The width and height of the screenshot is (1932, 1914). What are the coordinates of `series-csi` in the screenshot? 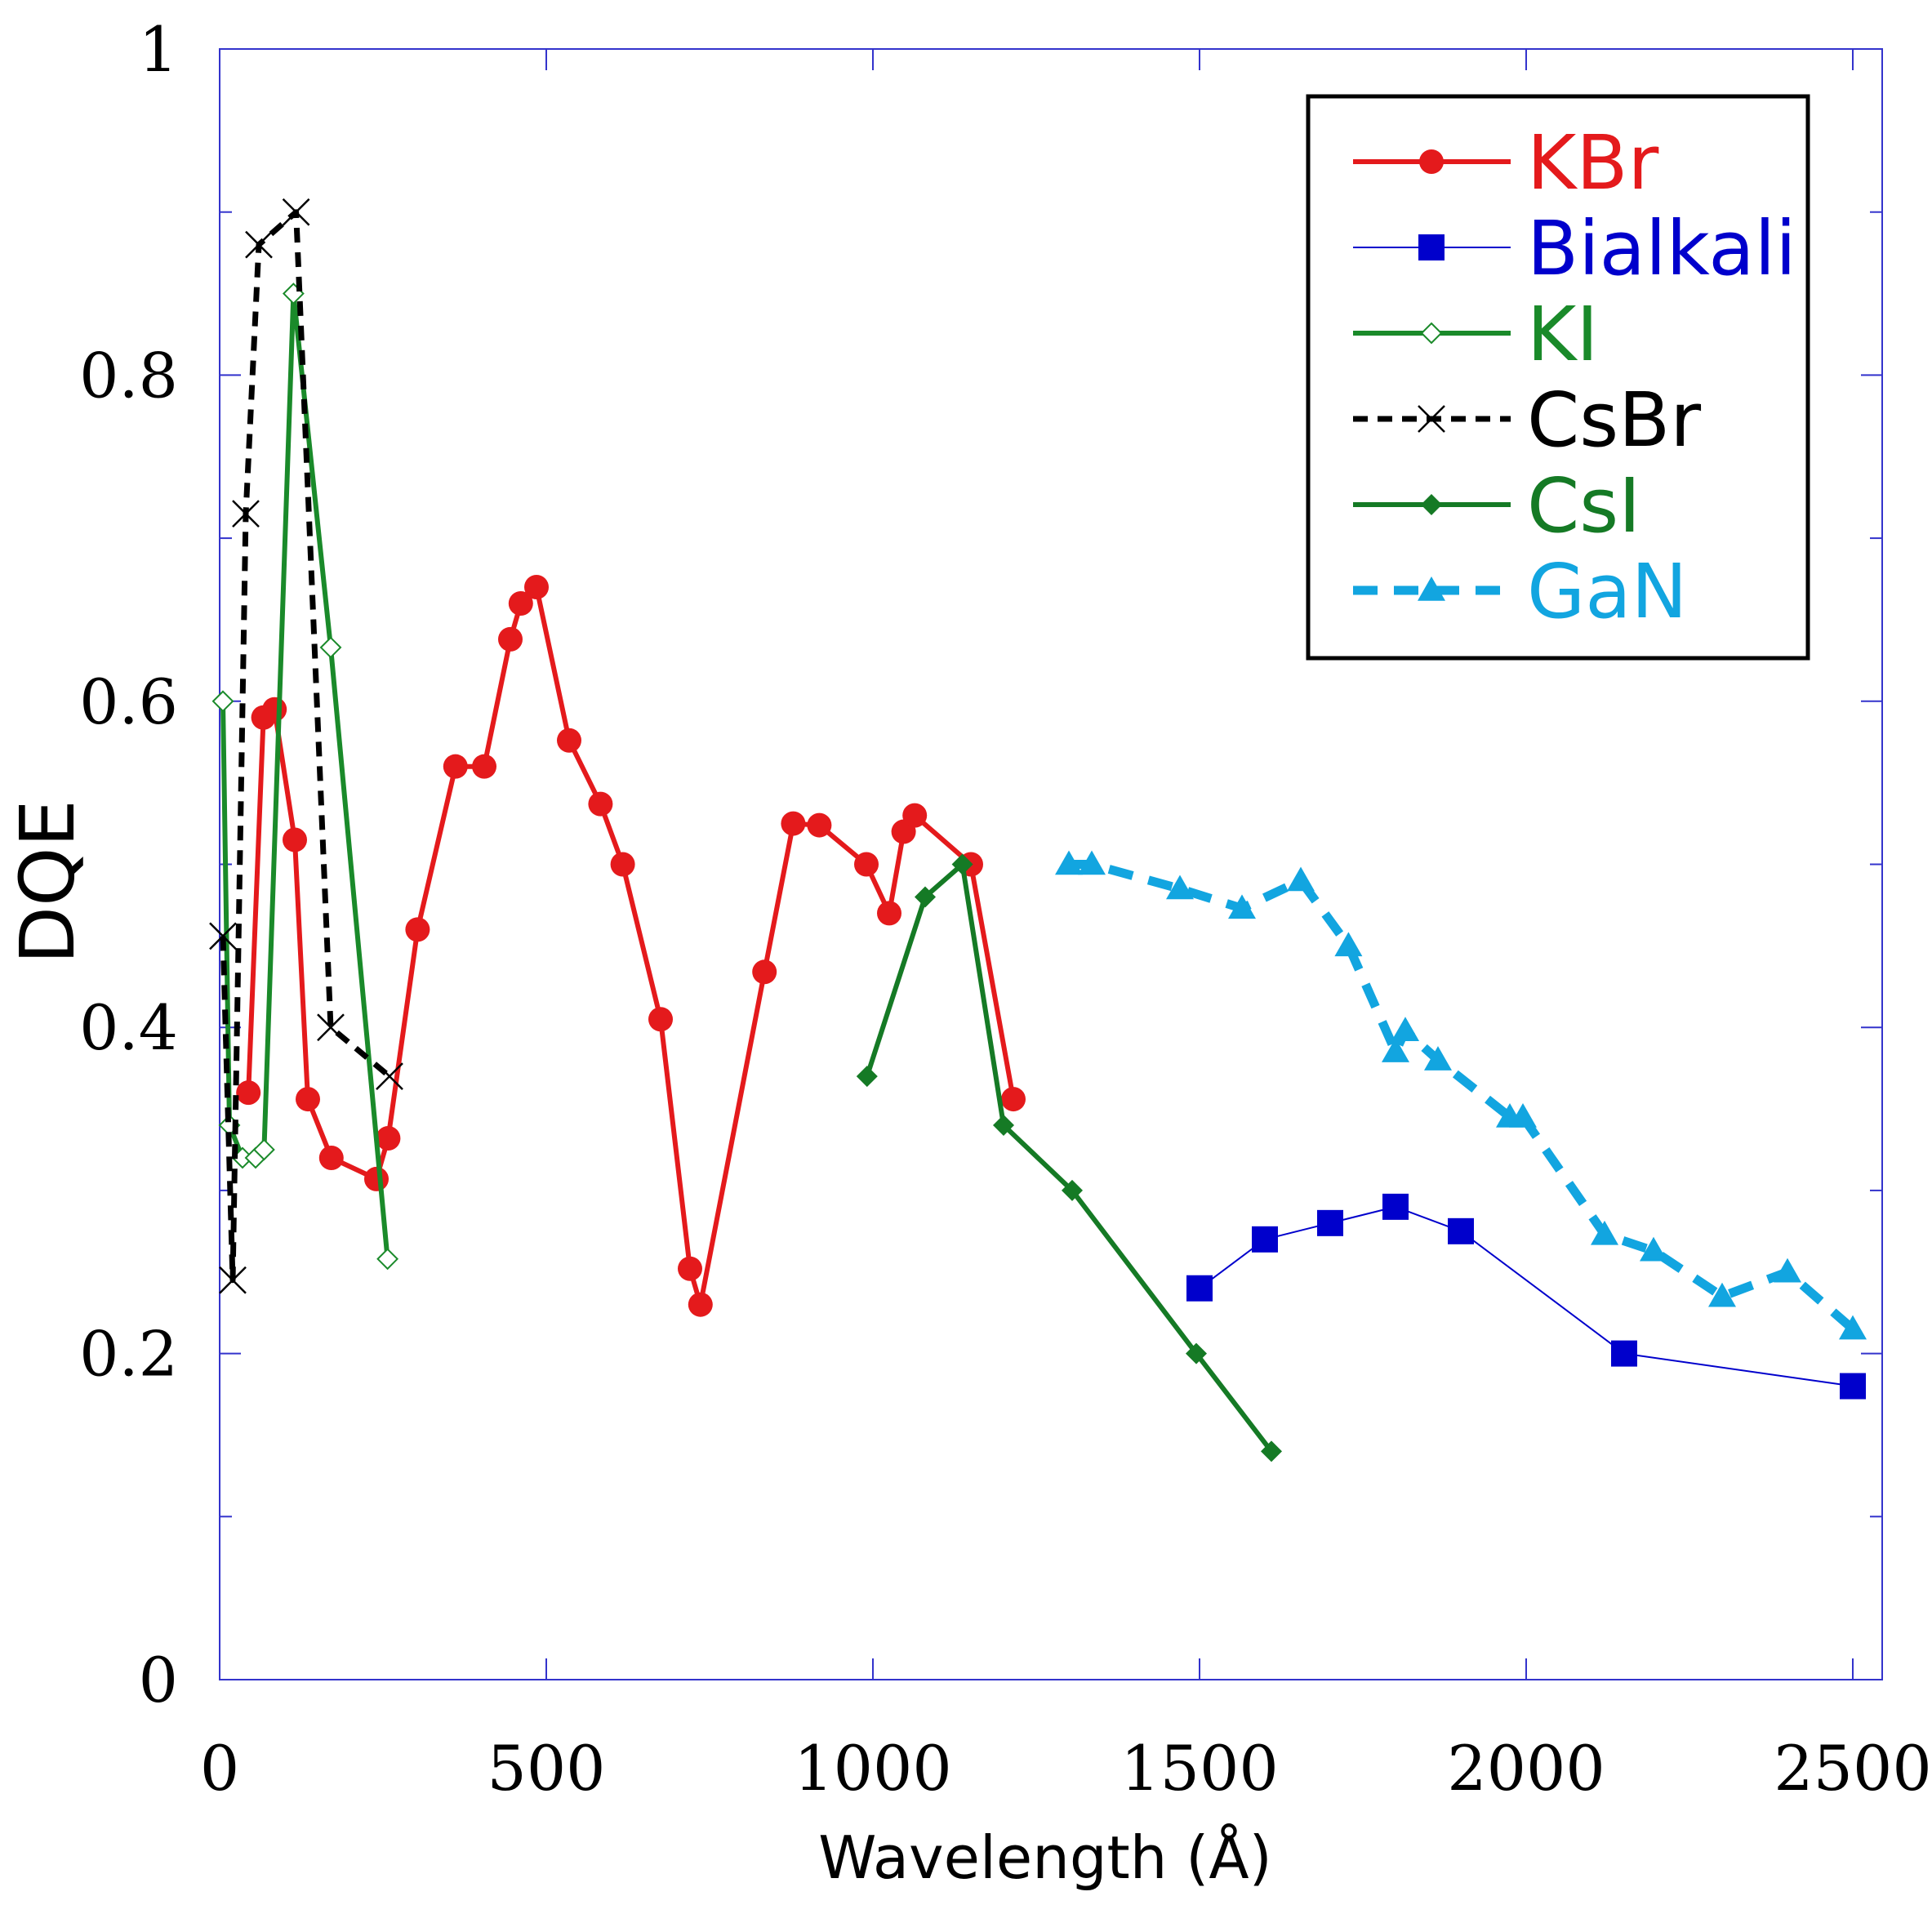 It's located at (1069, 1157).